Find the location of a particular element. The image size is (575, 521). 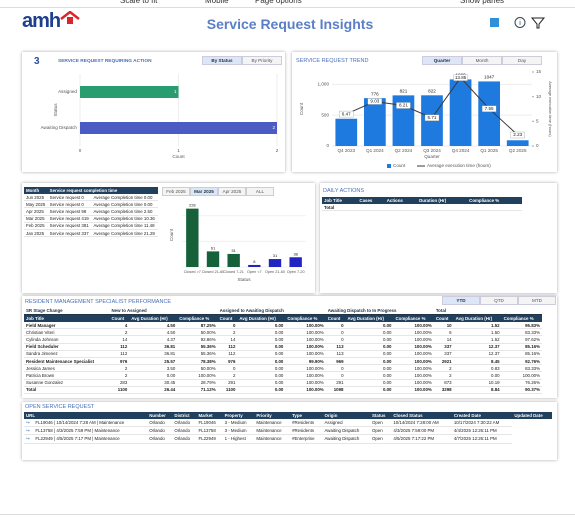

tab: Month is located at coordinates (482, 60).